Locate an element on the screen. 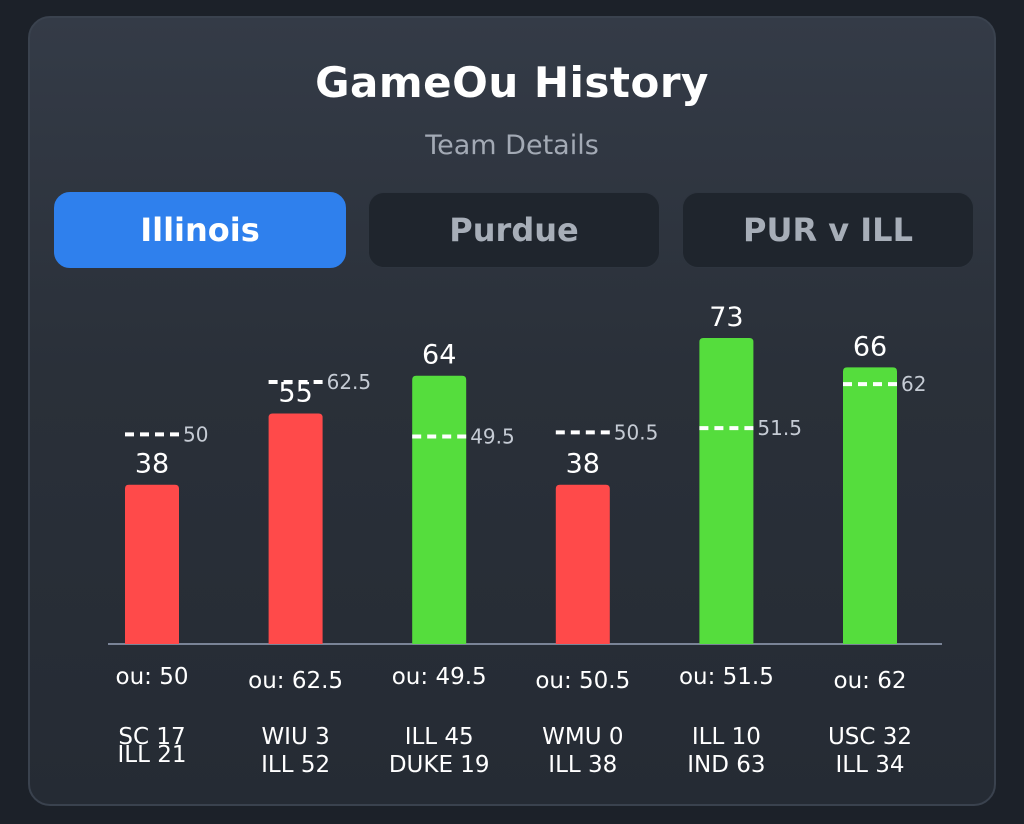 This screenshot has height=824, width=1024. ou-category-label: ou: 62.5 is located at coordinates (295, 681).